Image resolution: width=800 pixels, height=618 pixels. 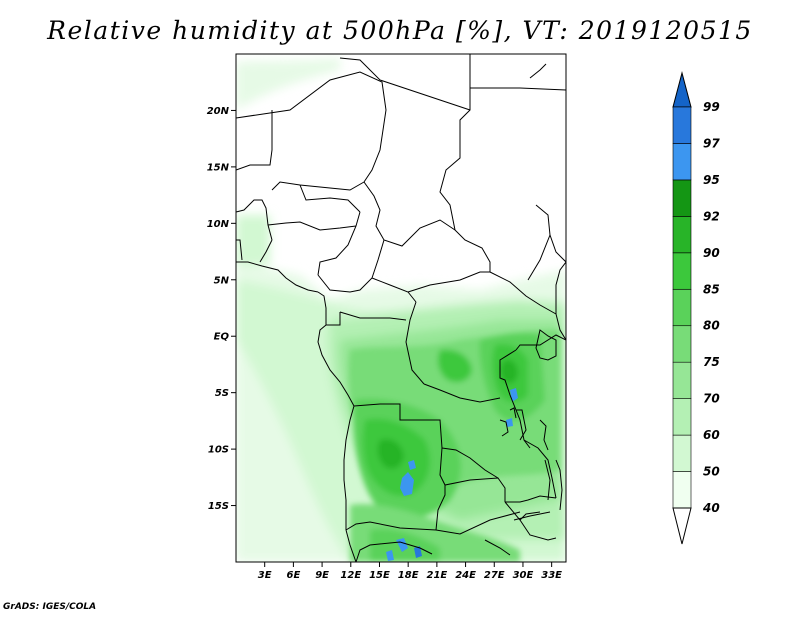 I want to click on lon-tick-label: 12E, so click(x=350, y=575).